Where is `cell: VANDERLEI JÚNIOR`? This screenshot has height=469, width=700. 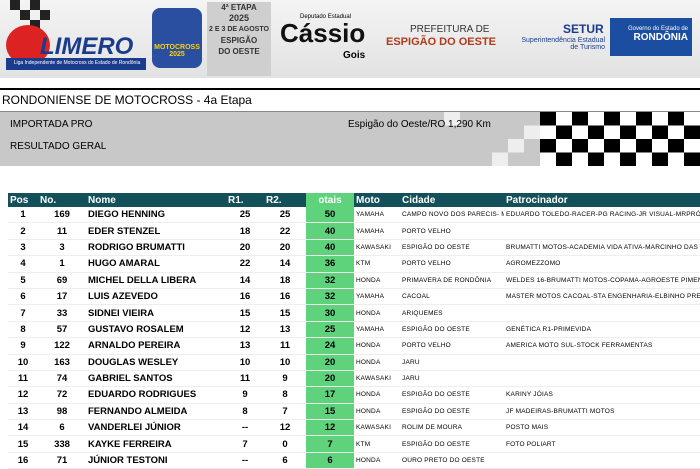 cell: VANDERLEI JÚNIOR is located at coordinates (156, 428).